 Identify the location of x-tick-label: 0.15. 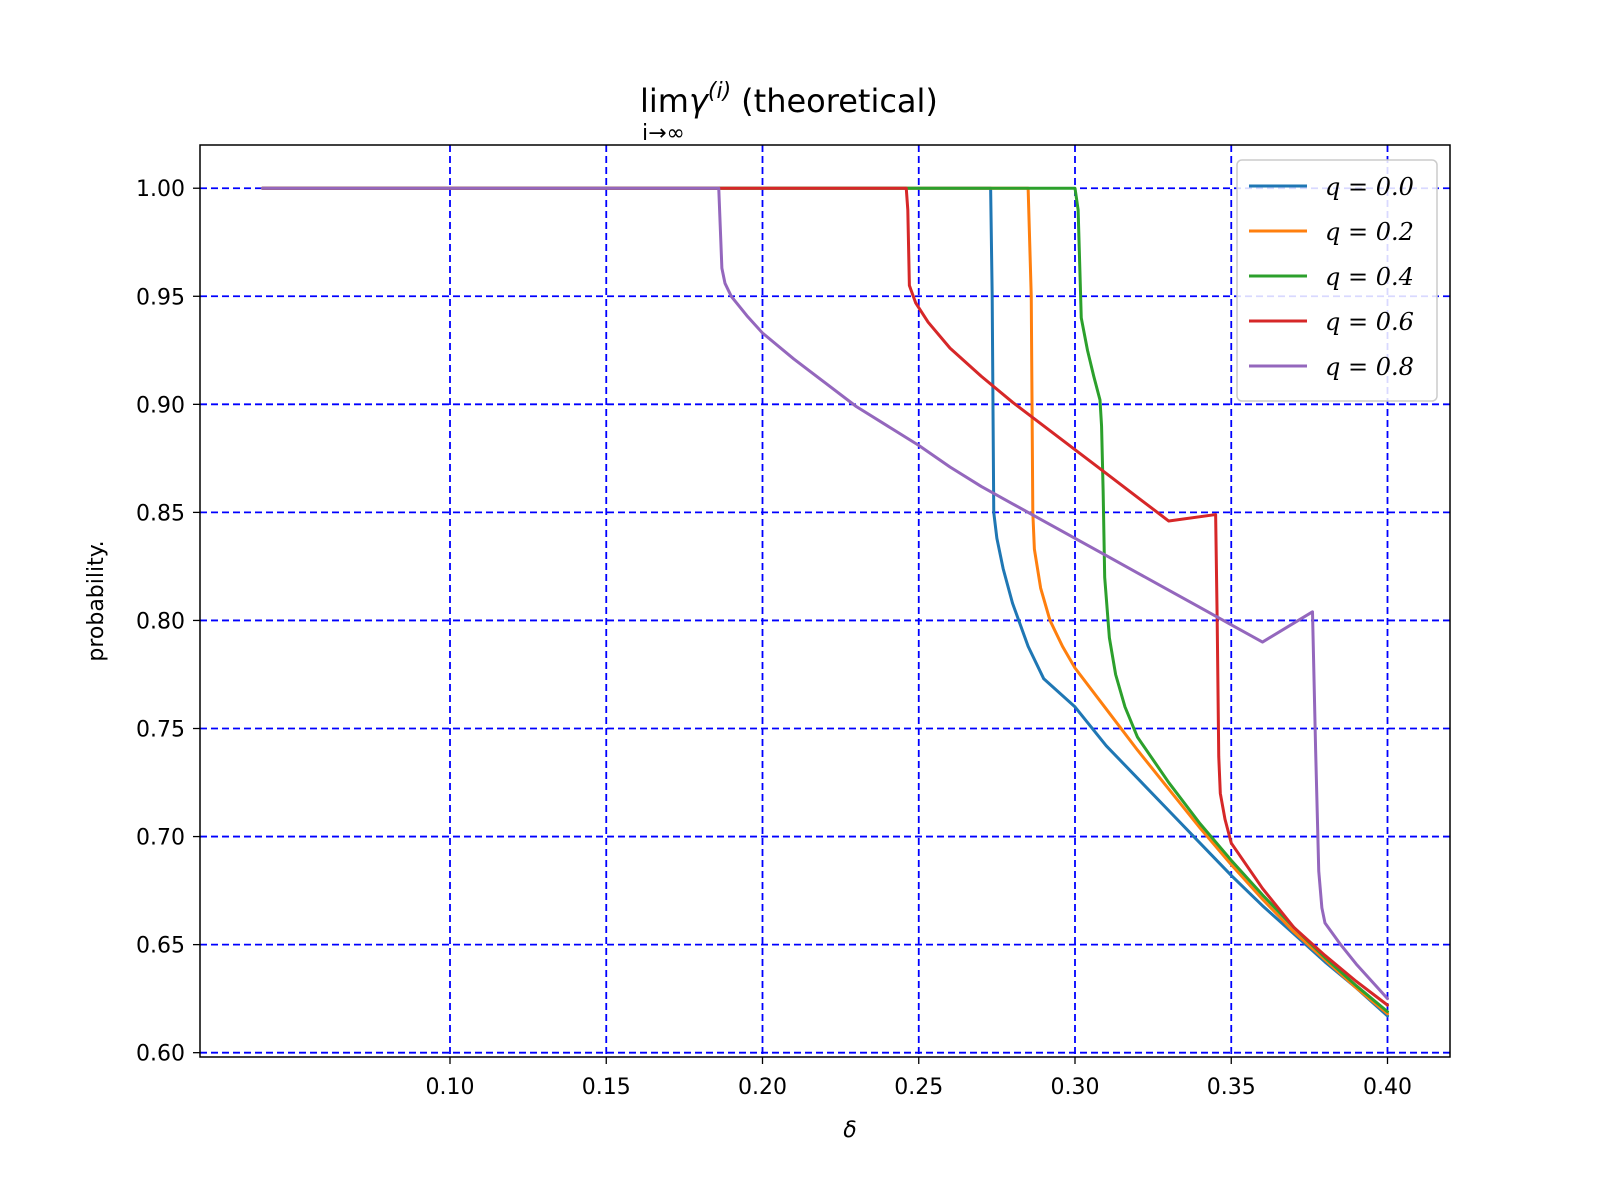
(606, 1087).